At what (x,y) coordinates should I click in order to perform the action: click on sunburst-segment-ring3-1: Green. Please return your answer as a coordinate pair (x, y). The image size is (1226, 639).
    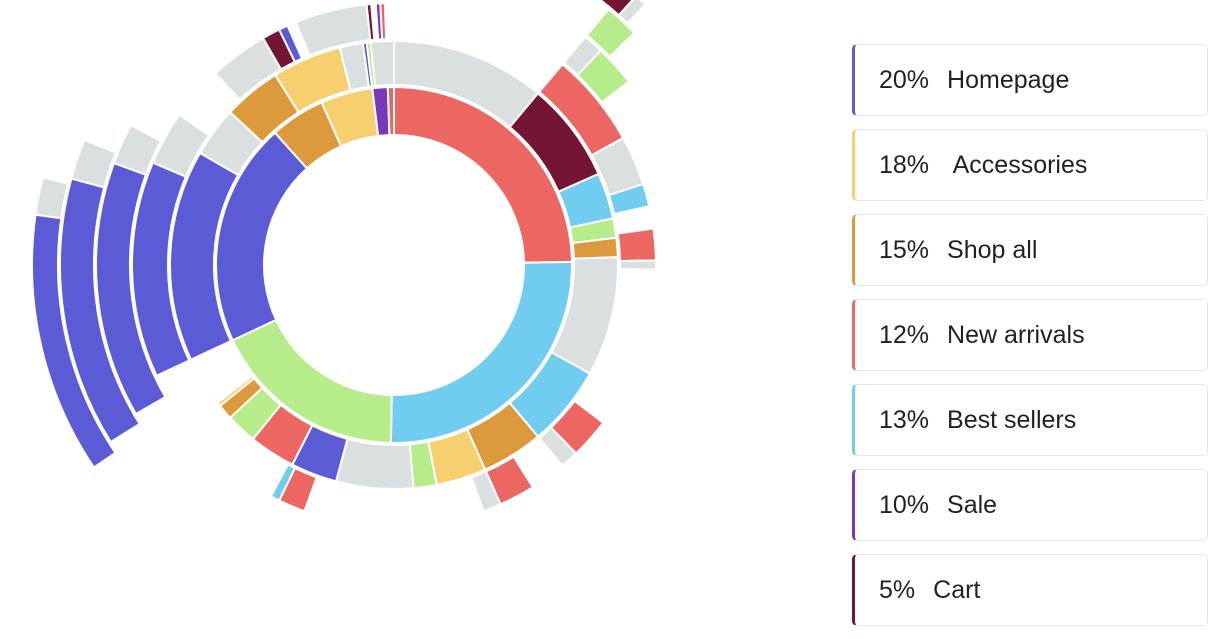
    Looking at the image, I should click on (603, 76).